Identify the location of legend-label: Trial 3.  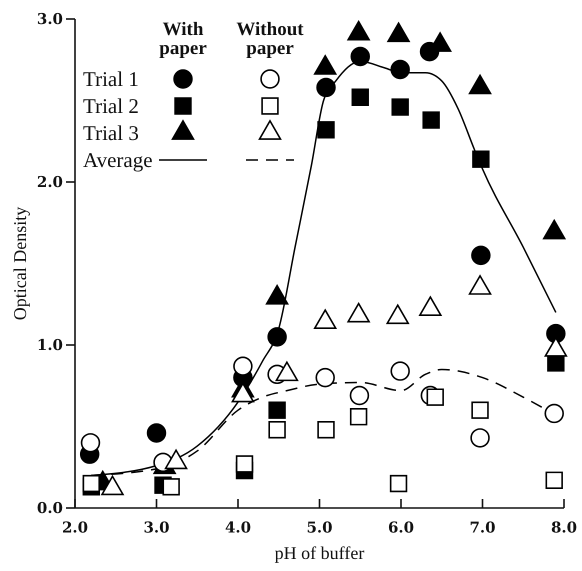
(111, 133).